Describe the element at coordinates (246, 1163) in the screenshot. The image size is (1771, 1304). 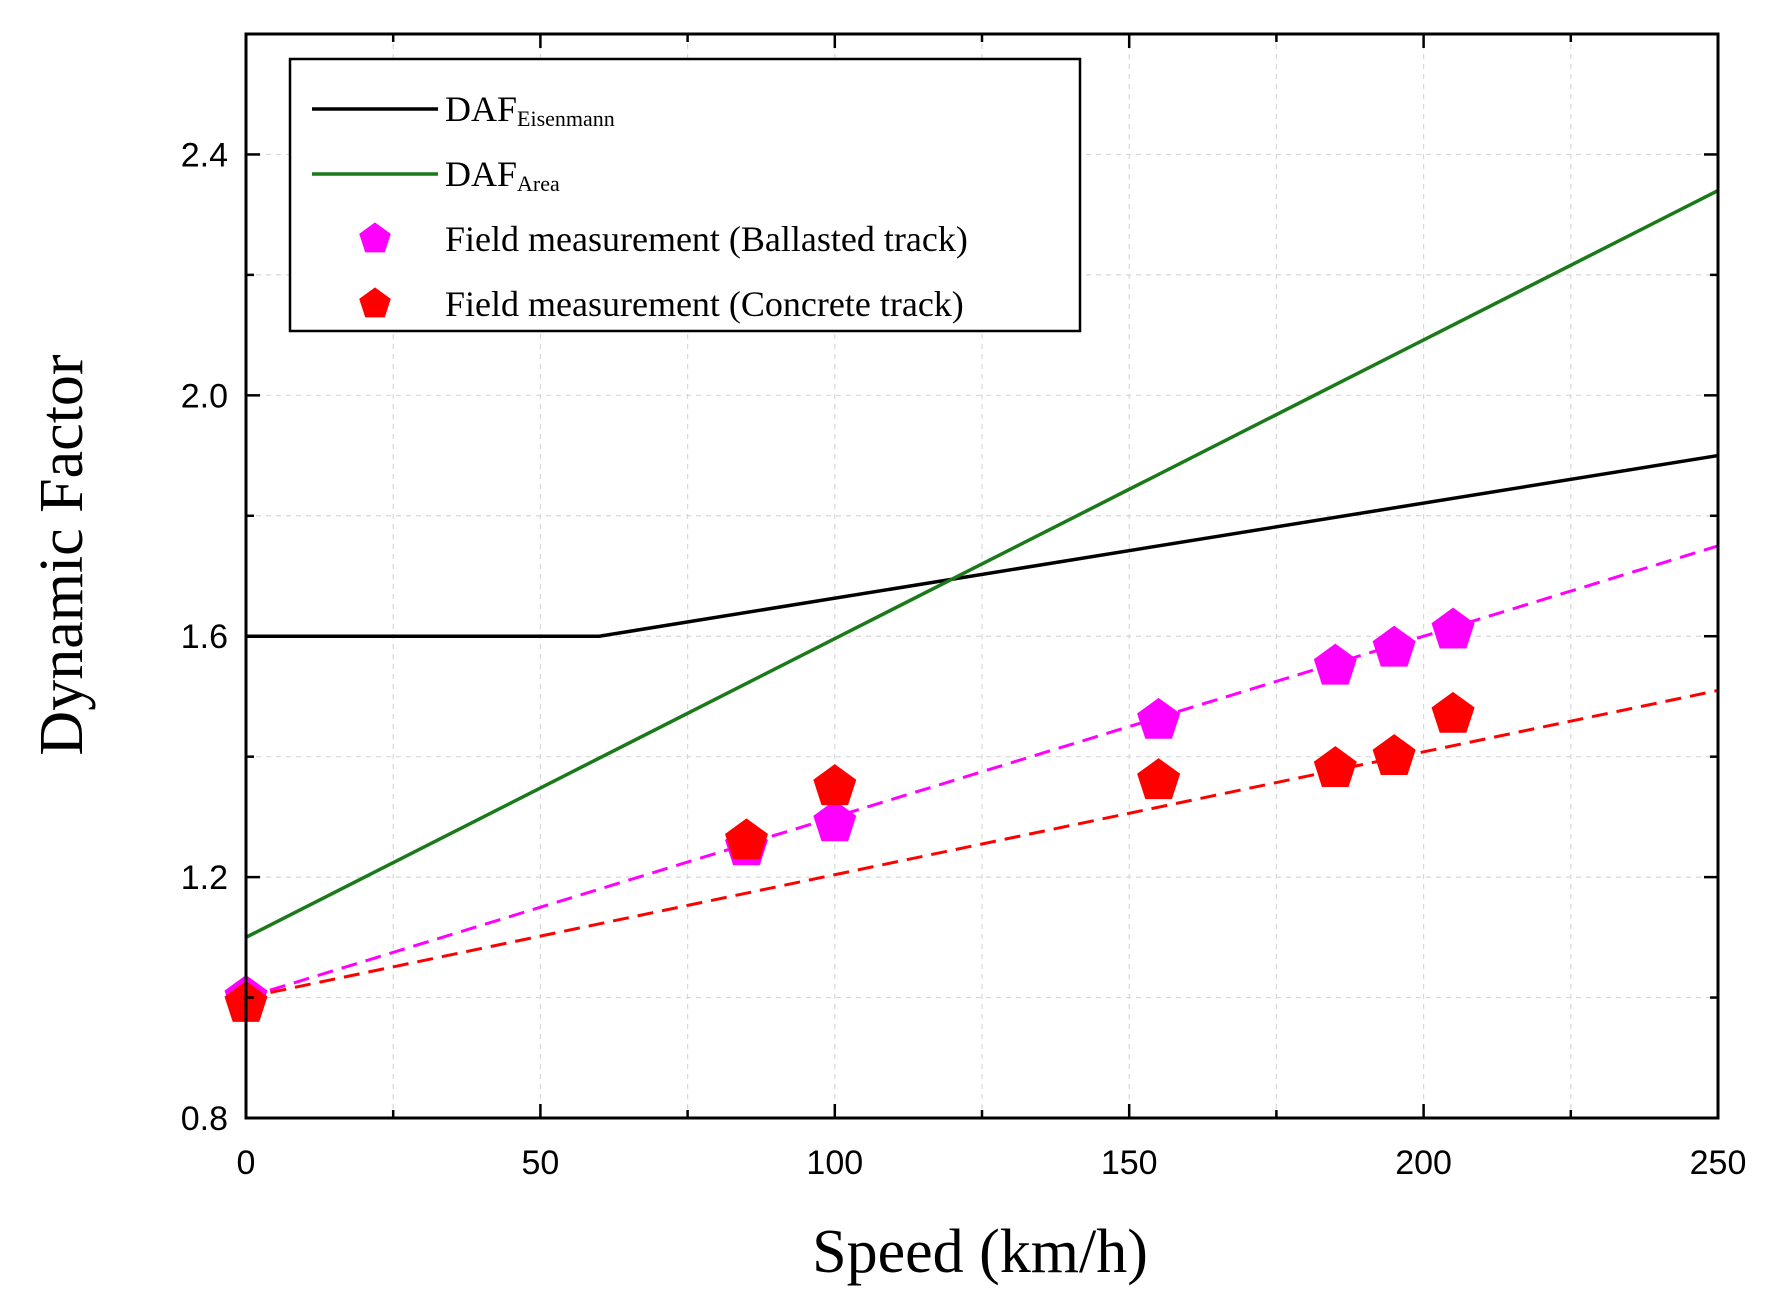
I see `x-tick-label: 0` at that location.